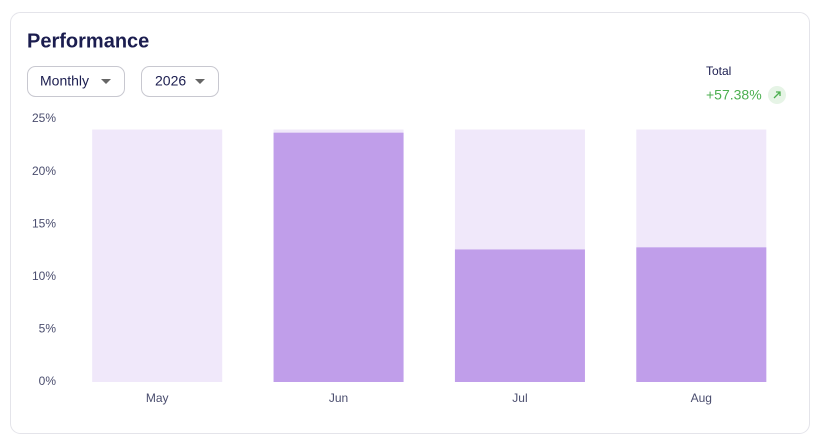 The height and width of the screenshot is (448, 820). Describe the element at coordinates (338, 398) in the screenshot. I see `x-tick-label: Jun` at that location.